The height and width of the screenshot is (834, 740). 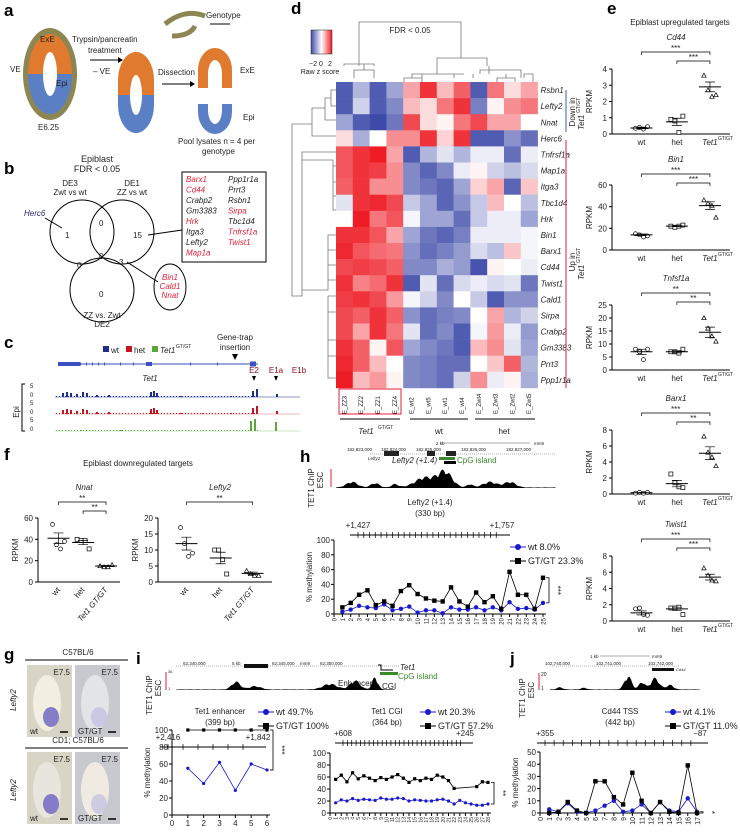 I want to click on track-scale-max: 5, so click(x=32, y=387).